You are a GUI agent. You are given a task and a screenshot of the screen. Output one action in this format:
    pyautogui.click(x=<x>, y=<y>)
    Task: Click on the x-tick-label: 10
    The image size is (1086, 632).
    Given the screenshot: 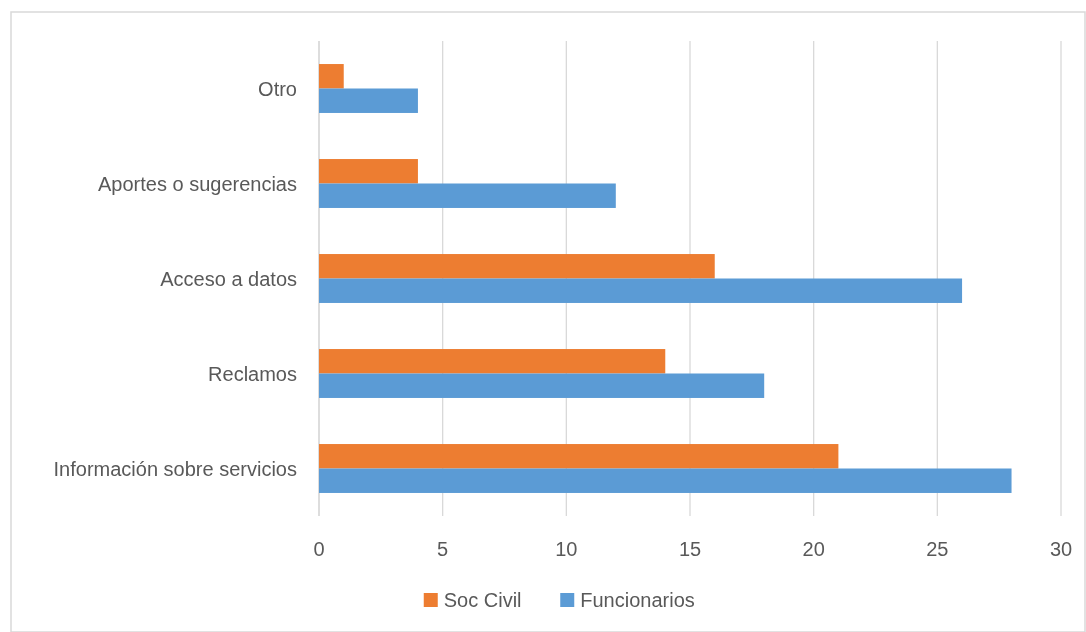 What is the action you would take?
    pyautogui.click(x=566, y=549)
    